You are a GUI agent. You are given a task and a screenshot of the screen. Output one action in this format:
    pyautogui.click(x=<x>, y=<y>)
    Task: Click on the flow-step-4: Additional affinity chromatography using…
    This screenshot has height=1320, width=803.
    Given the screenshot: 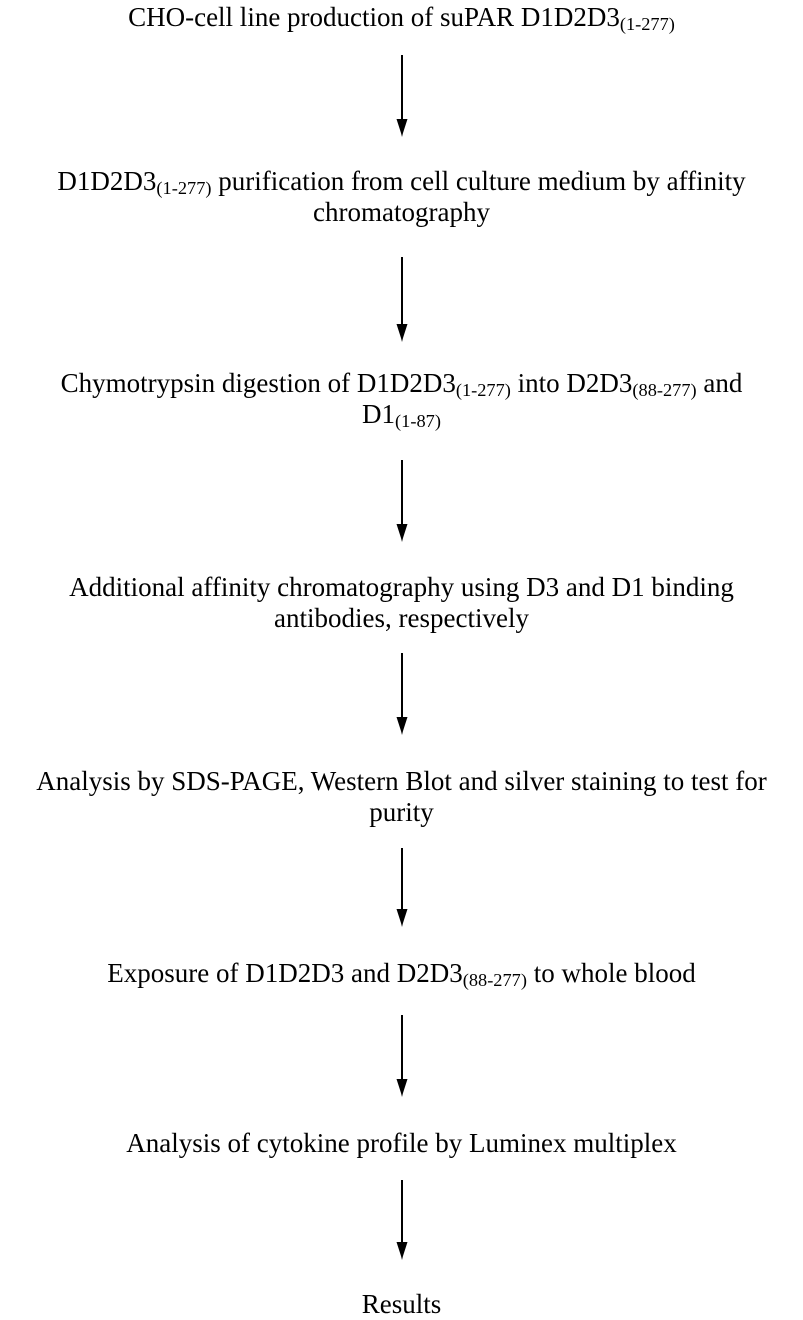 What is the action you would take?
    pyautogui.click(x=401, y=603)
    